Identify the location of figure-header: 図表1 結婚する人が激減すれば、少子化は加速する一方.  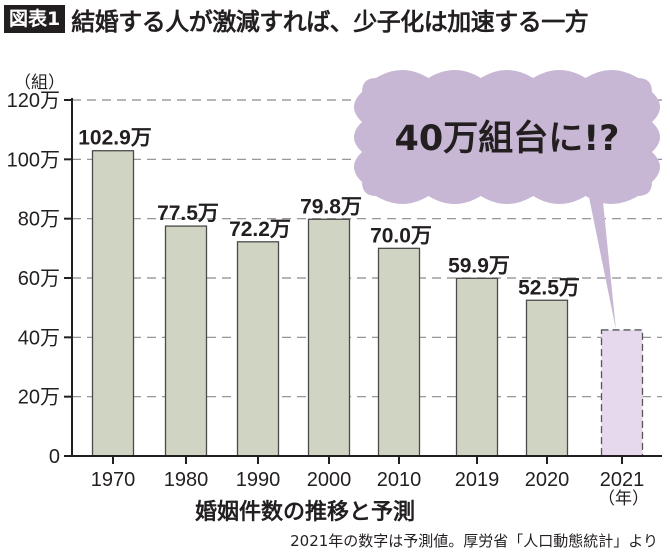
(296, 19).